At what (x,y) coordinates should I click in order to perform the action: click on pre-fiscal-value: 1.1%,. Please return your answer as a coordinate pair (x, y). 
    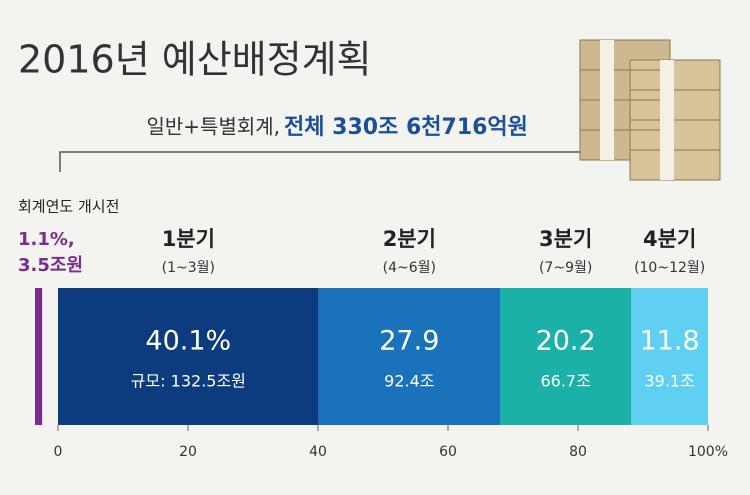
    Looking at the image, I should click on (46, 239).